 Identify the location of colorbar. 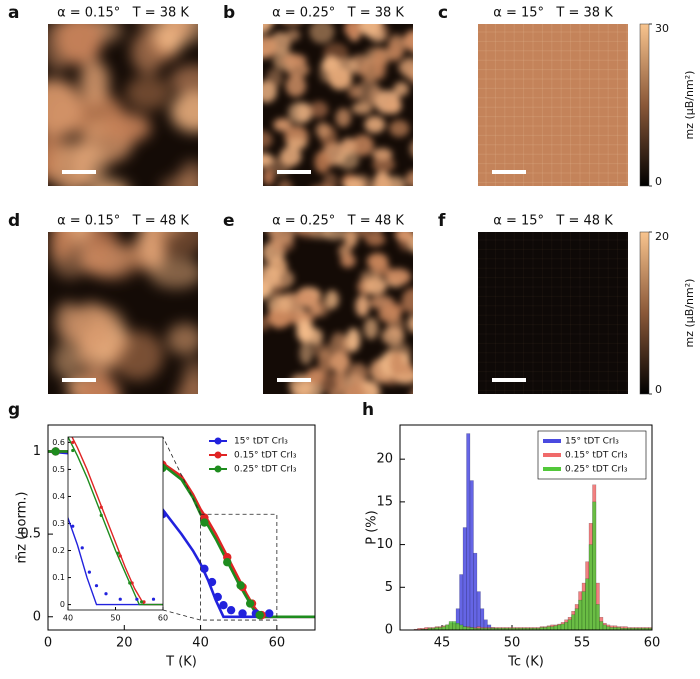
(644, 313).